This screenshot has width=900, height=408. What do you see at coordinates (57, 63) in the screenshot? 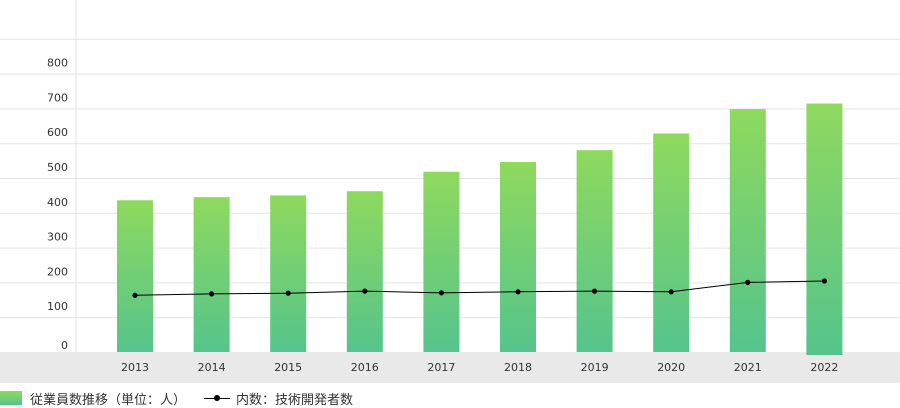
I see `y-tick-label: 800` at bounding box center [57, 63].